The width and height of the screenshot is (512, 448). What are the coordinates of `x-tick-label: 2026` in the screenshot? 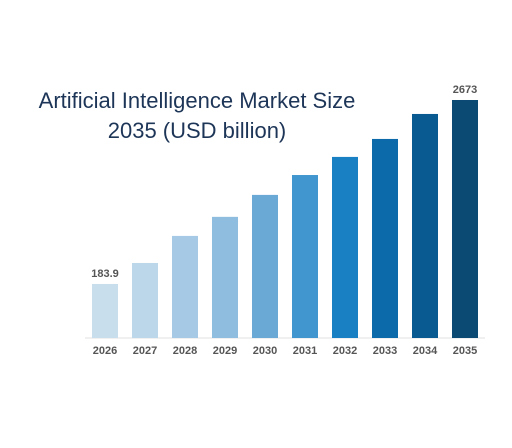 It's located at (105, 351).